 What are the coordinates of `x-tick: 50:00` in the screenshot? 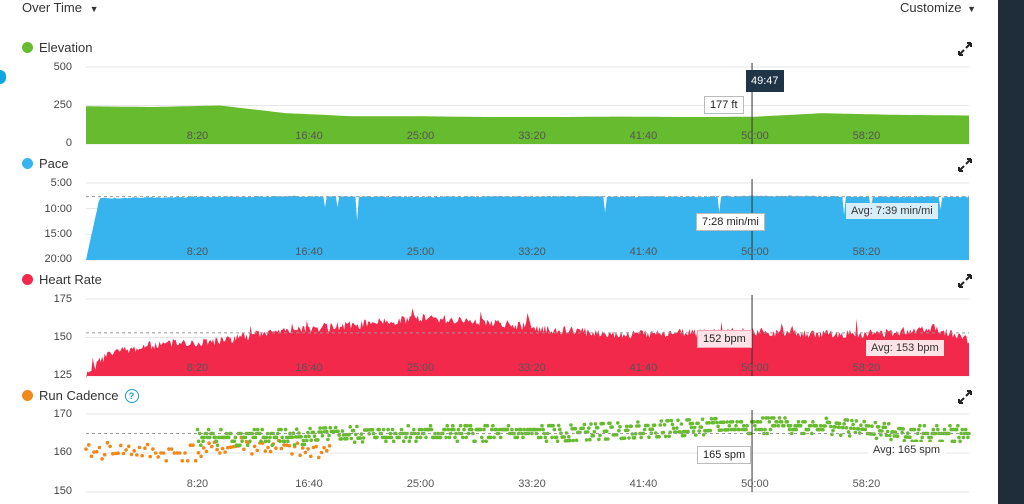 It's located at (755, 484).